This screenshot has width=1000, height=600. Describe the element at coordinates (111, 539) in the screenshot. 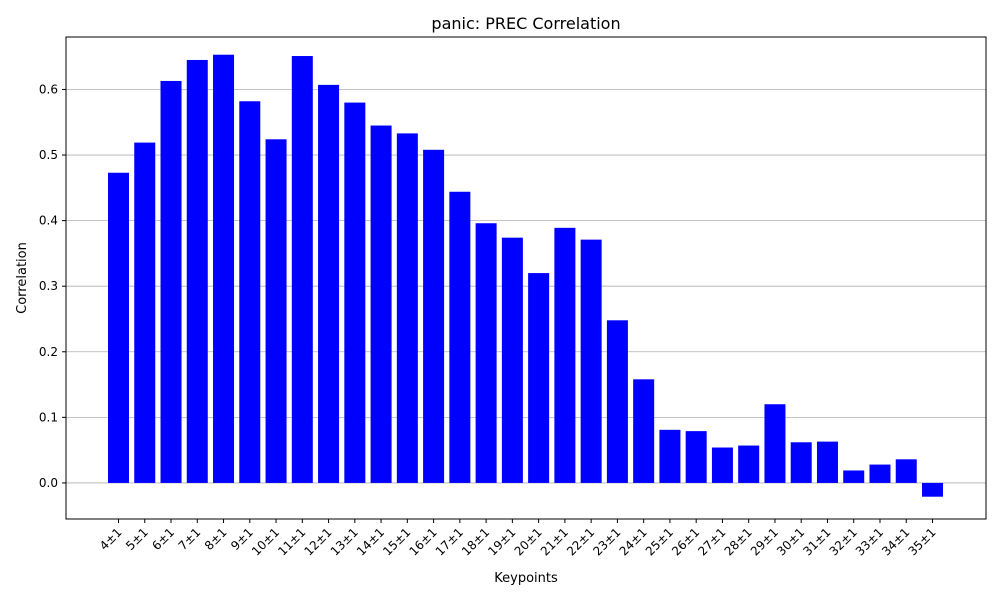

I see `x-tick-label: 4±1` at that location.